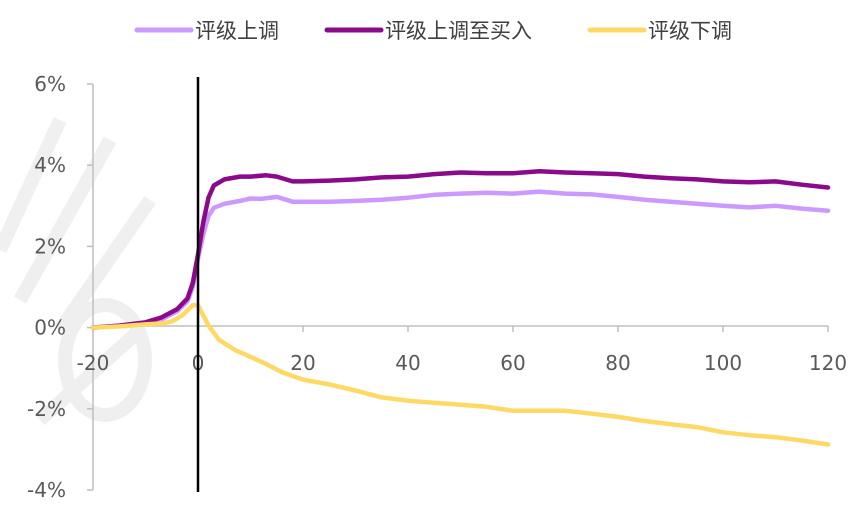 The width and height of the screenshot is (861, 510). Describe the element at coordinates (690, 31) in the screenshot. I see `legend-label-3: 评级下调` at that location.